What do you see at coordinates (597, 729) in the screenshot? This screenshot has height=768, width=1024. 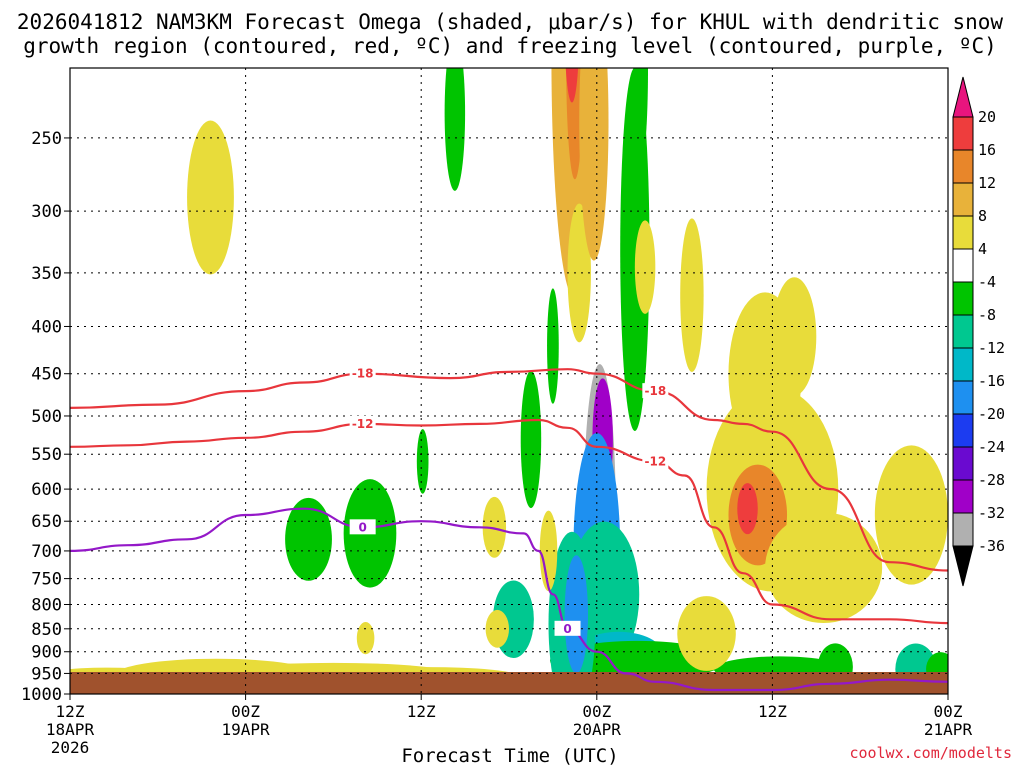 I see `x-tick-date: 20APR` at bounding box center [597, 729].